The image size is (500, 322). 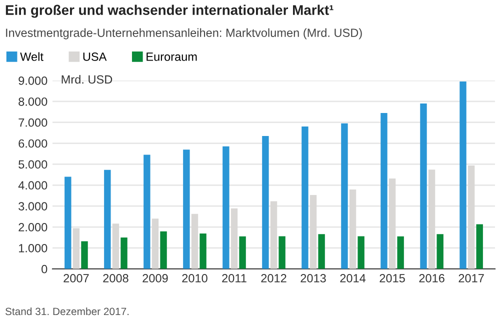 I want to click on y-tick-label: 2.000, so click(x=33, y=227).